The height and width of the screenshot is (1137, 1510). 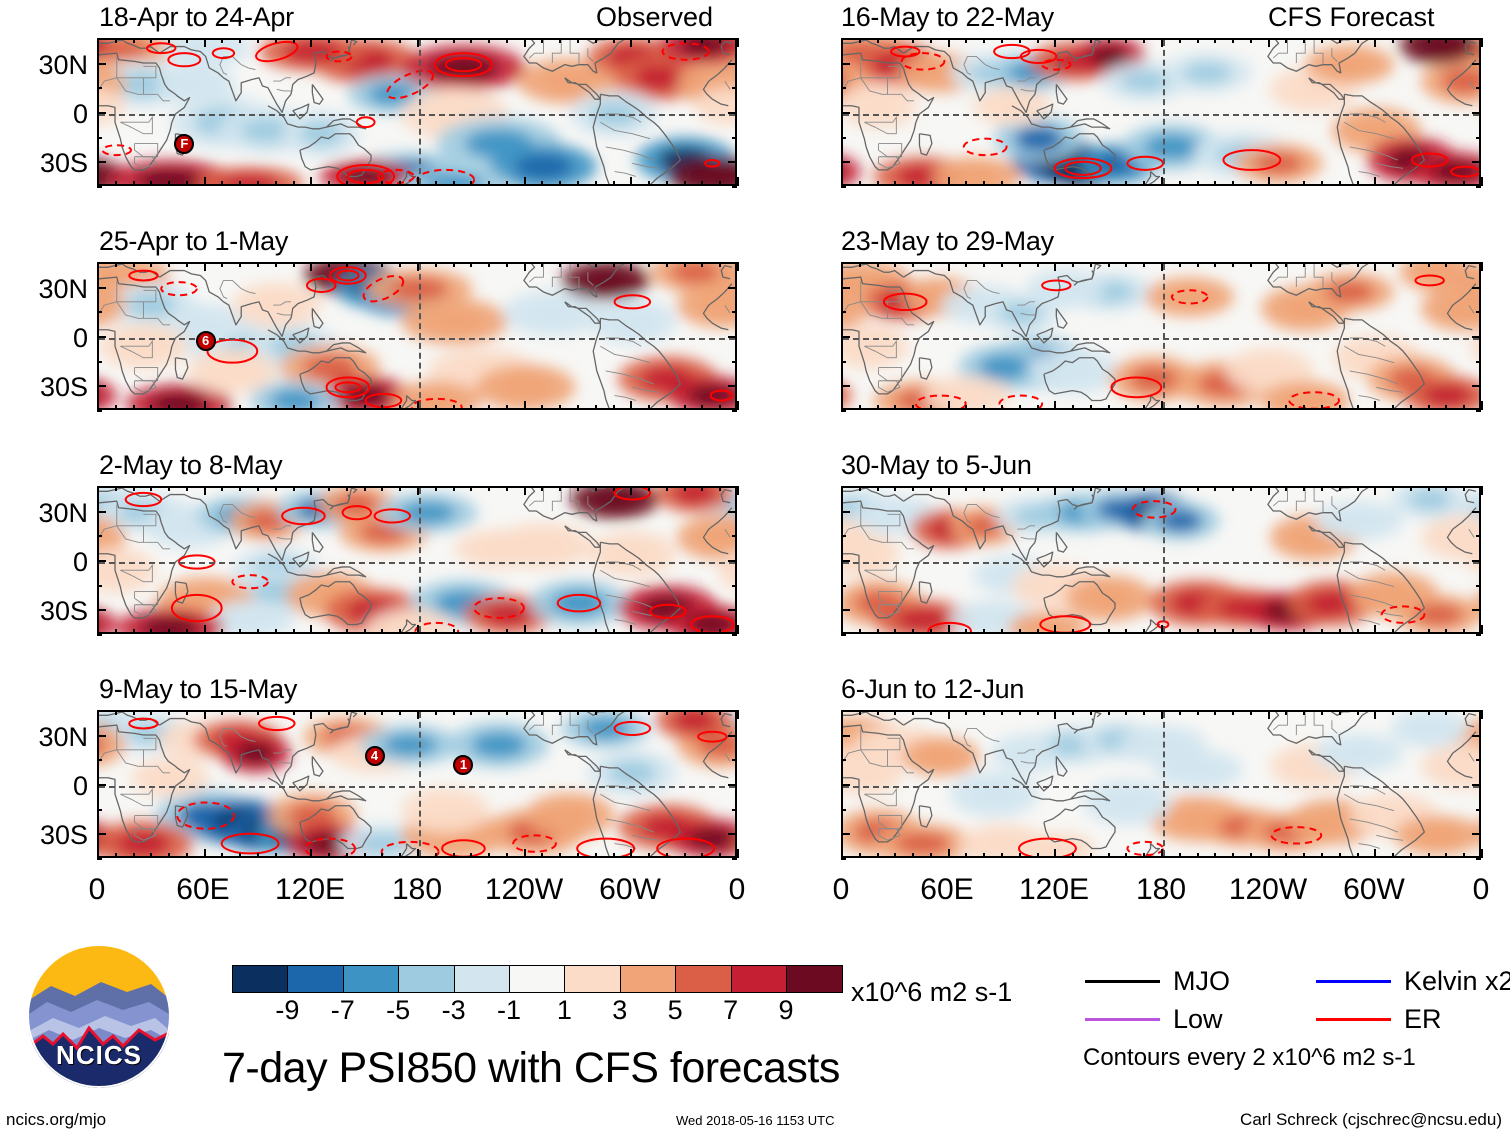 I want to click on footer-site-link: ncics.org/mjo, so click(x=56, y=1119).